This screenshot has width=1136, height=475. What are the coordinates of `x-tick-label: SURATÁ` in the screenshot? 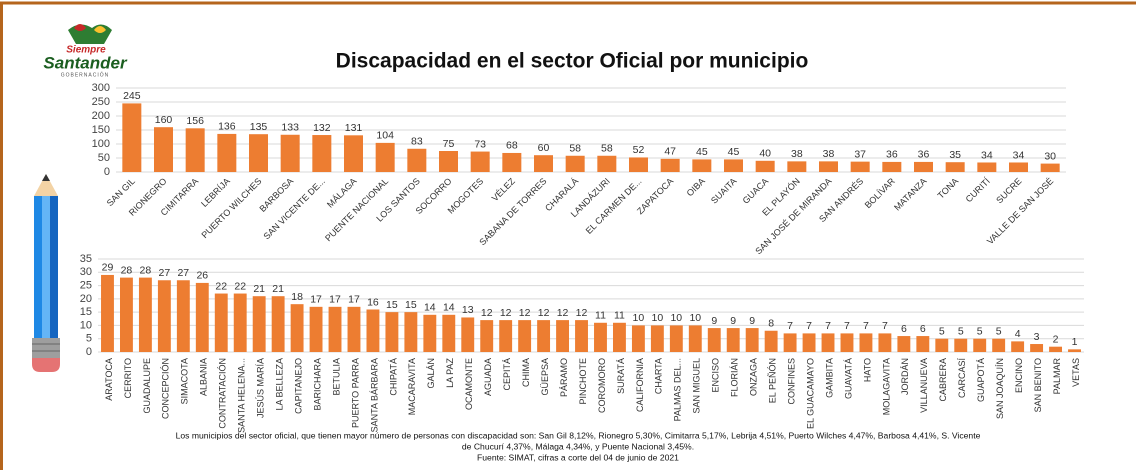 It's located at (621, 376).